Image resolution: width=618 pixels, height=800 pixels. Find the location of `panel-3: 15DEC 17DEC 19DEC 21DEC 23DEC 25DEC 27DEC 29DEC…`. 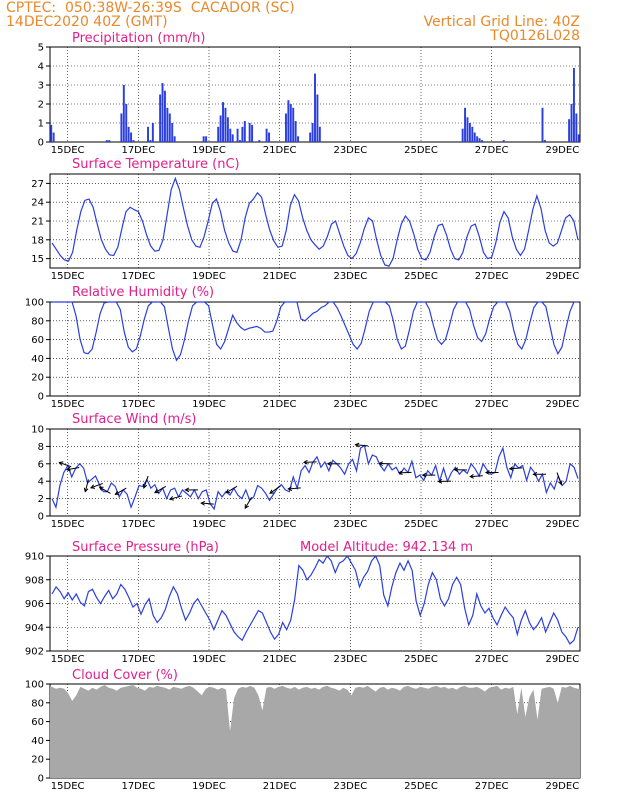

panel-3: 15DEC 17DEC 19DEC 21DEC 23DEC 25DEC 27DEC 29DEC… is located at coordinates (303, 347).